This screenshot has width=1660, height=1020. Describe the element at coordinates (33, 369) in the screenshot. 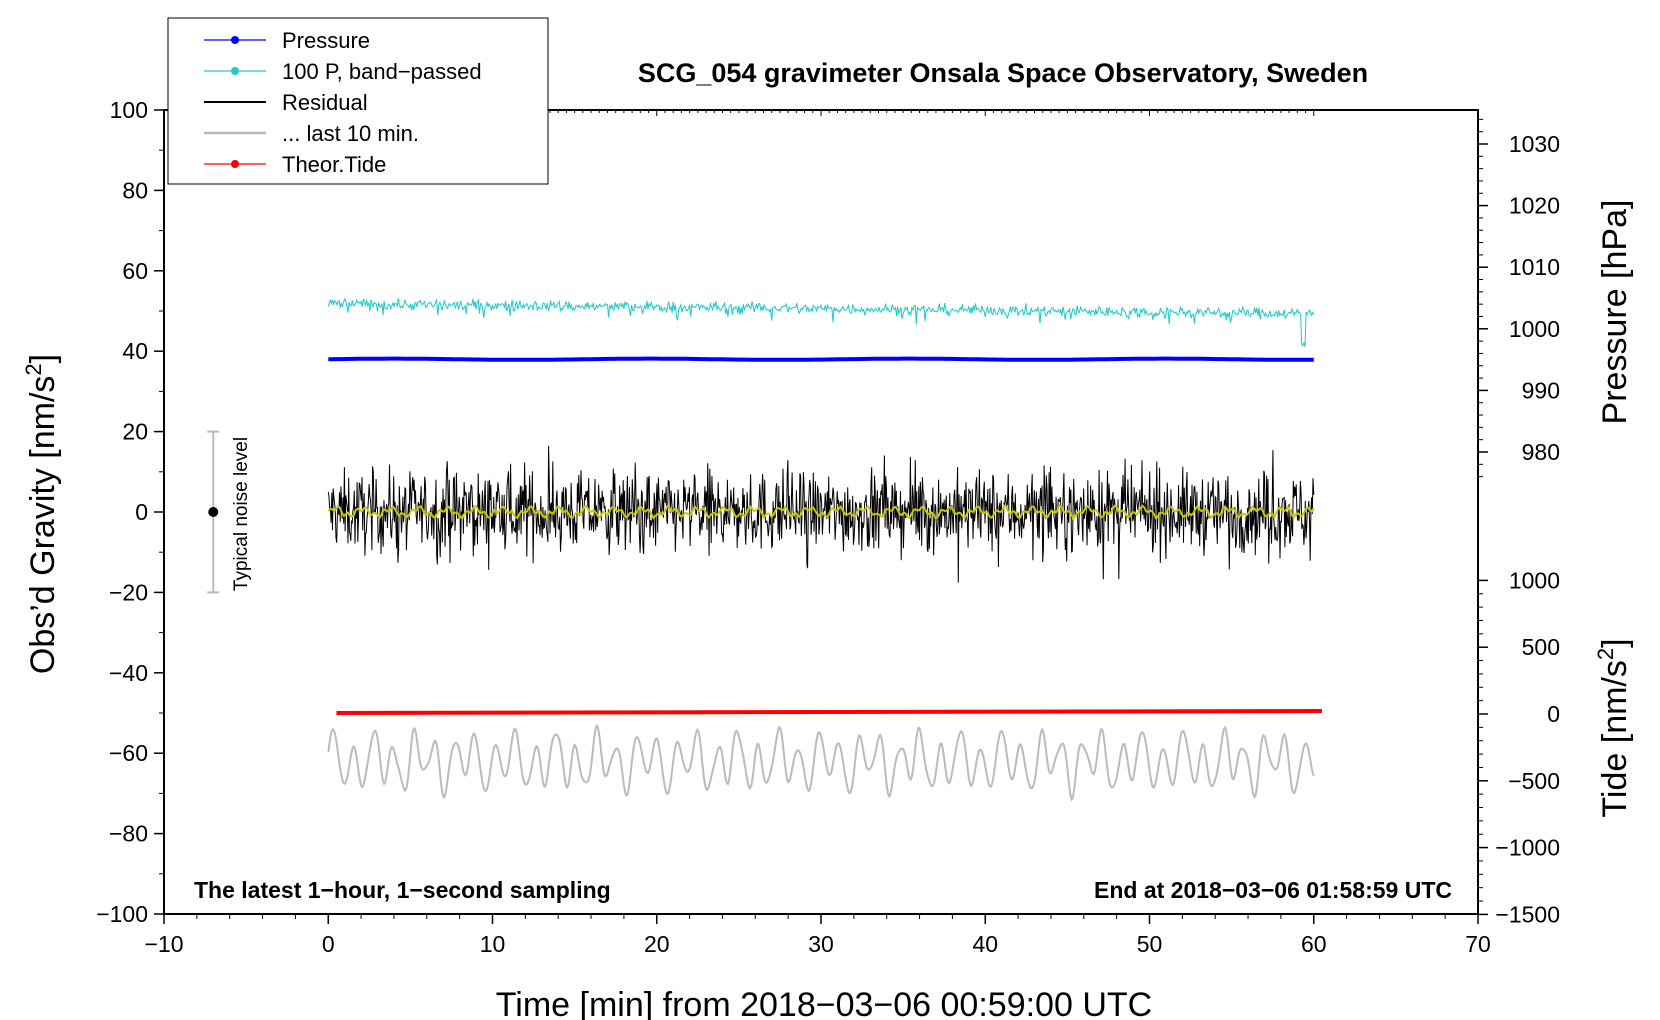

I see `y-axis-label-left-sup: 2` at that location.